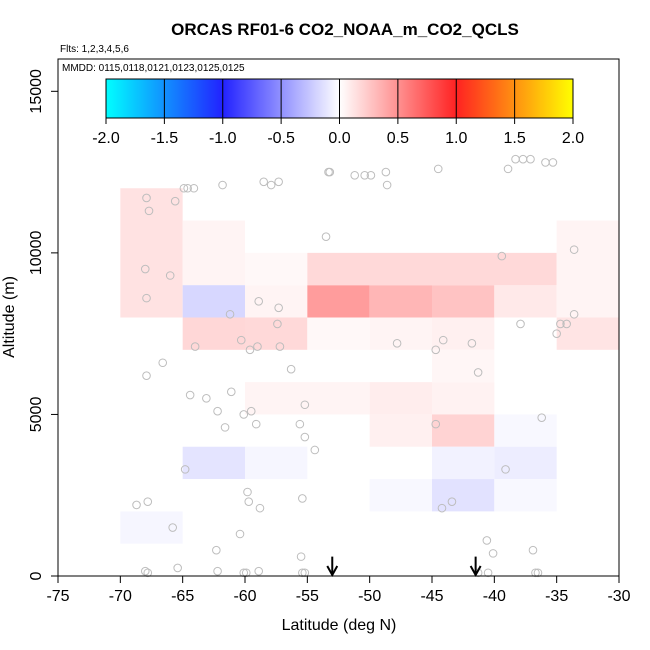 The width and height of the screenshot is (650, 650). I want to click on colorbar-tick-label: -0.5, so click(281, 138).